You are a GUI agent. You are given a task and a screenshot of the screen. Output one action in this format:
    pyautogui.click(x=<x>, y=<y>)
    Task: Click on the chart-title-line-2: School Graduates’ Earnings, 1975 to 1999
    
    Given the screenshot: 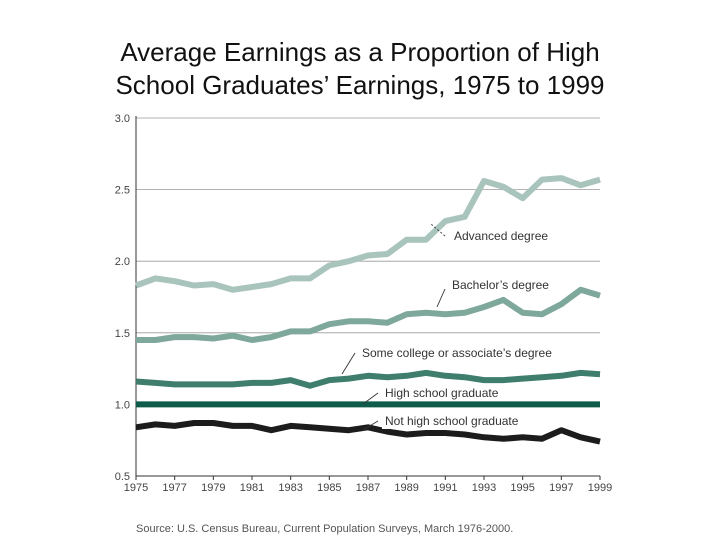 What is the action you would take?
    pyautogui.click(x=360, y=85)
    